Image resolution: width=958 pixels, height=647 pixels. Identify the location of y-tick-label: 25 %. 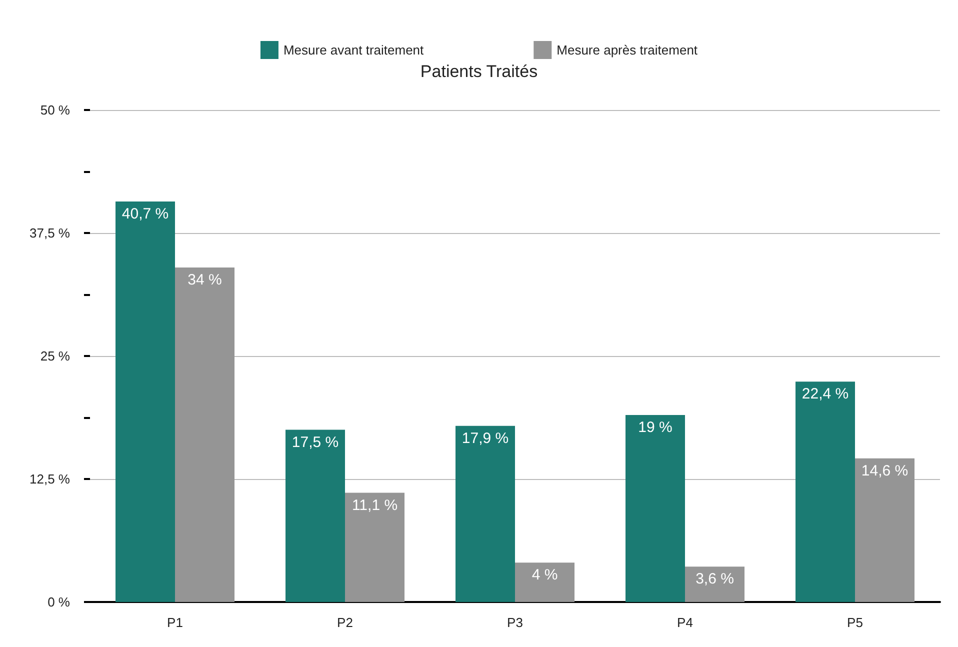
(55, 356).